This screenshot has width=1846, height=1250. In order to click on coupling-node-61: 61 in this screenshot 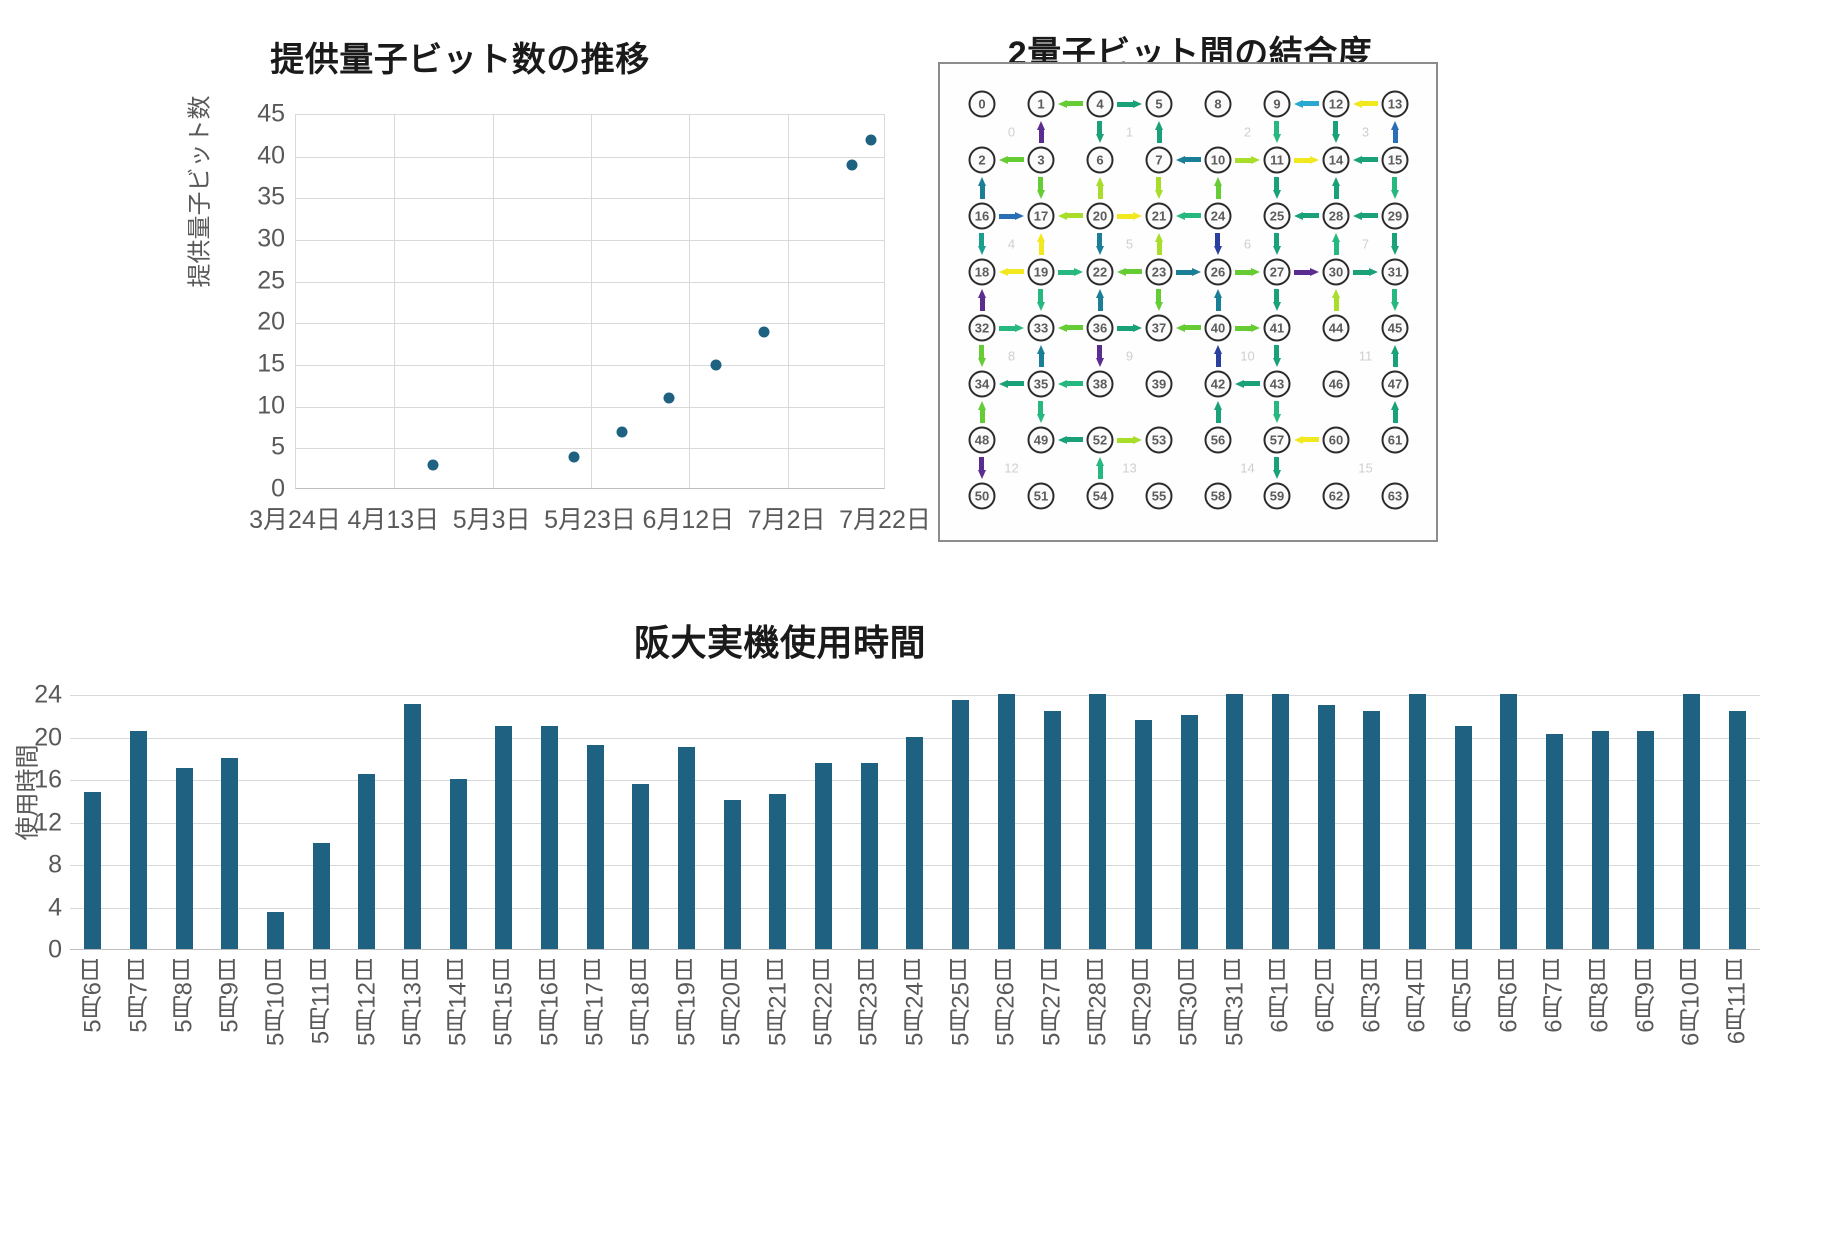, I will do `click(1395, 440)`.